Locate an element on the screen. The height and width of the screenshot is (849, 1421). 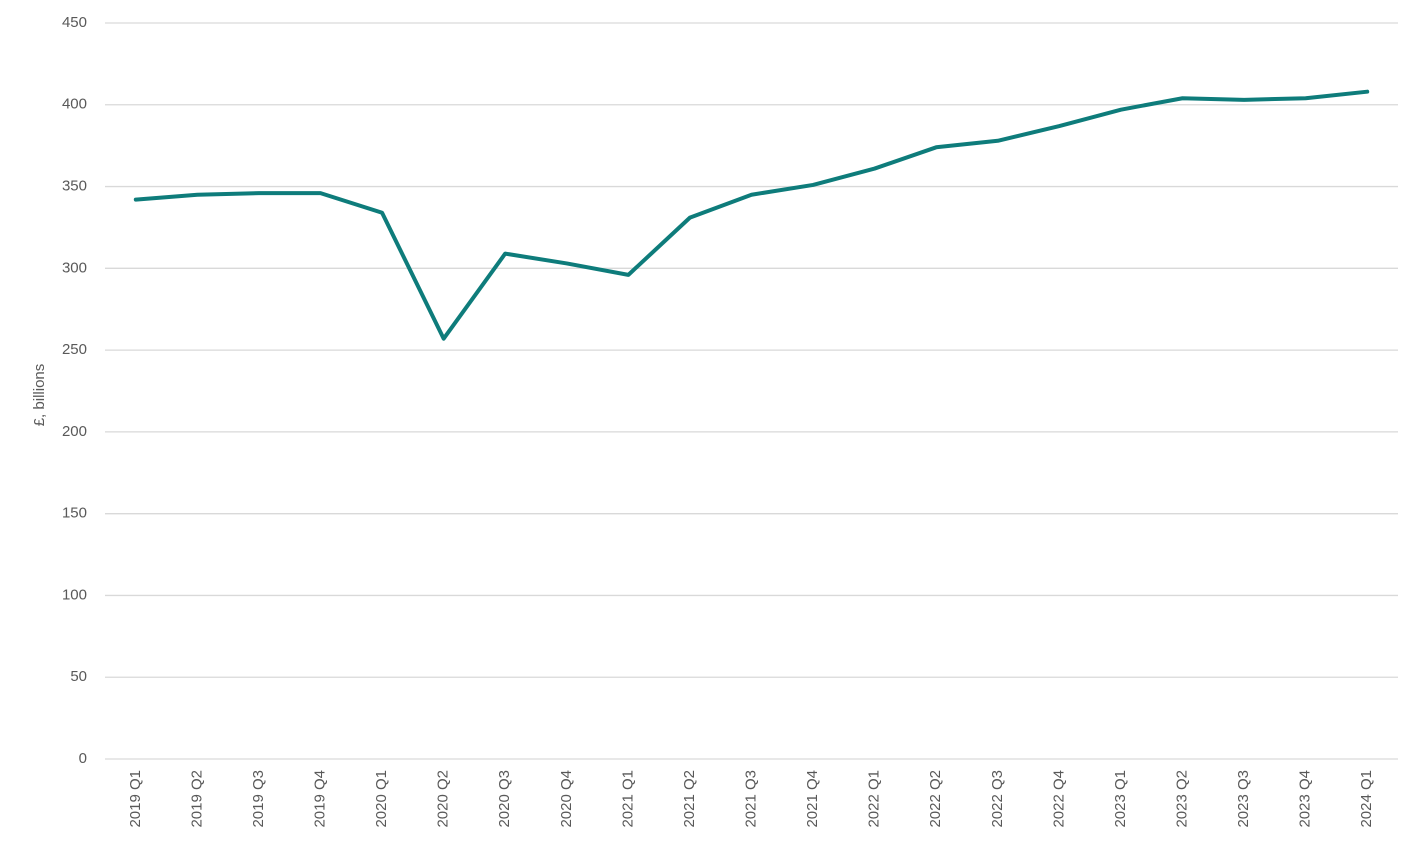
x-tick-label: 2022 Q4 is located at coordinates (1058, 799).